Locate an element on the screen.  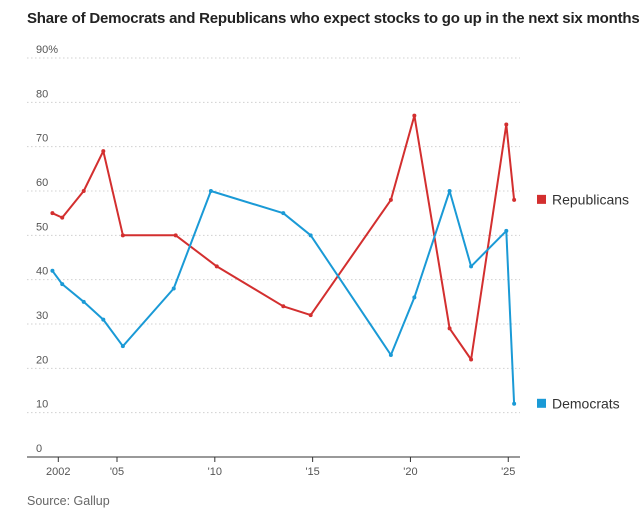
y-tick-label: 70 is located at coordinates (42, 139).